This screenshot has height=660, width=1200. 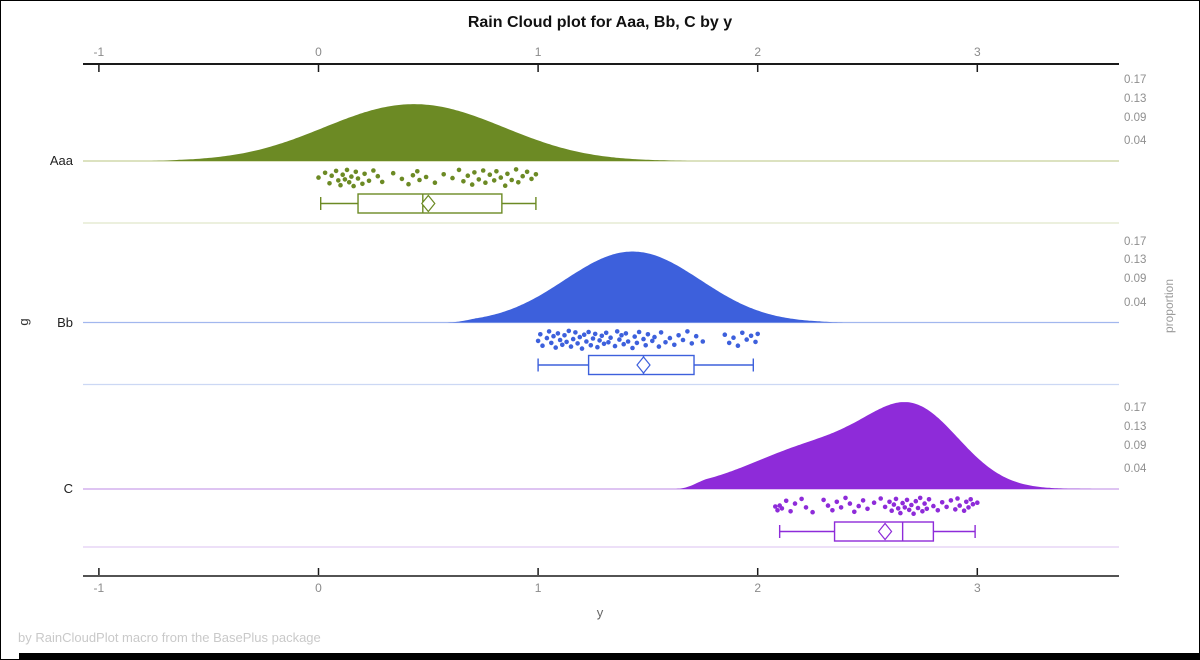 I want to click on density-cloud-aaa, so click(x=422, y=132).